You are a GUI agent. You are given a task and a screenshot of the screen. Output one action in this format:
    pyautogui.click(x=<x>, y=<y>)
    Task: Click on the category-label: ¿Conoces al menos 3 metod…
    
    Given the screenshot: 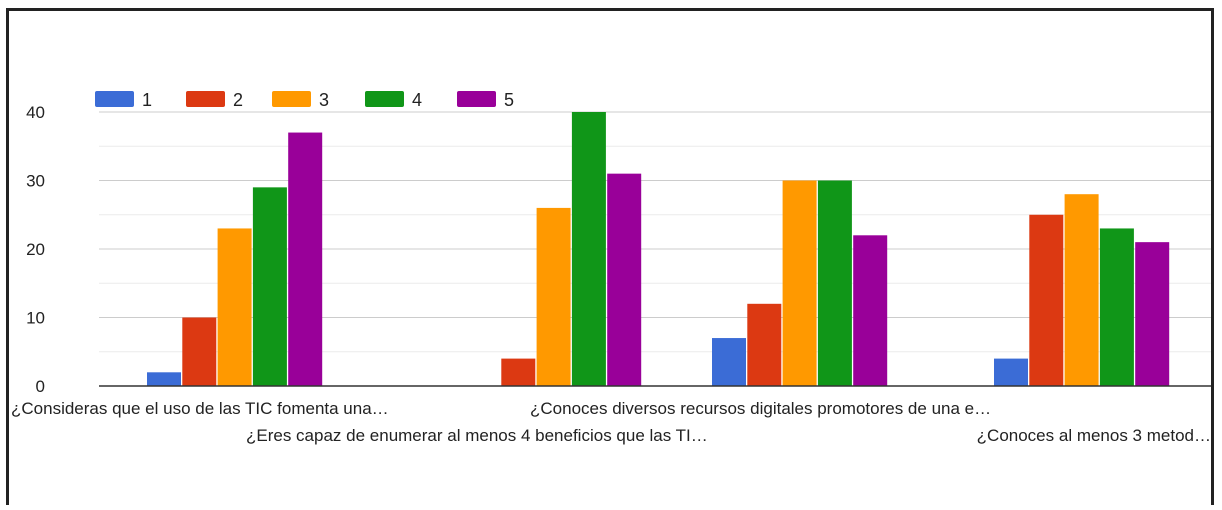 What is the action you would take?
    pyautogui.click(x=1094, y=435)
    